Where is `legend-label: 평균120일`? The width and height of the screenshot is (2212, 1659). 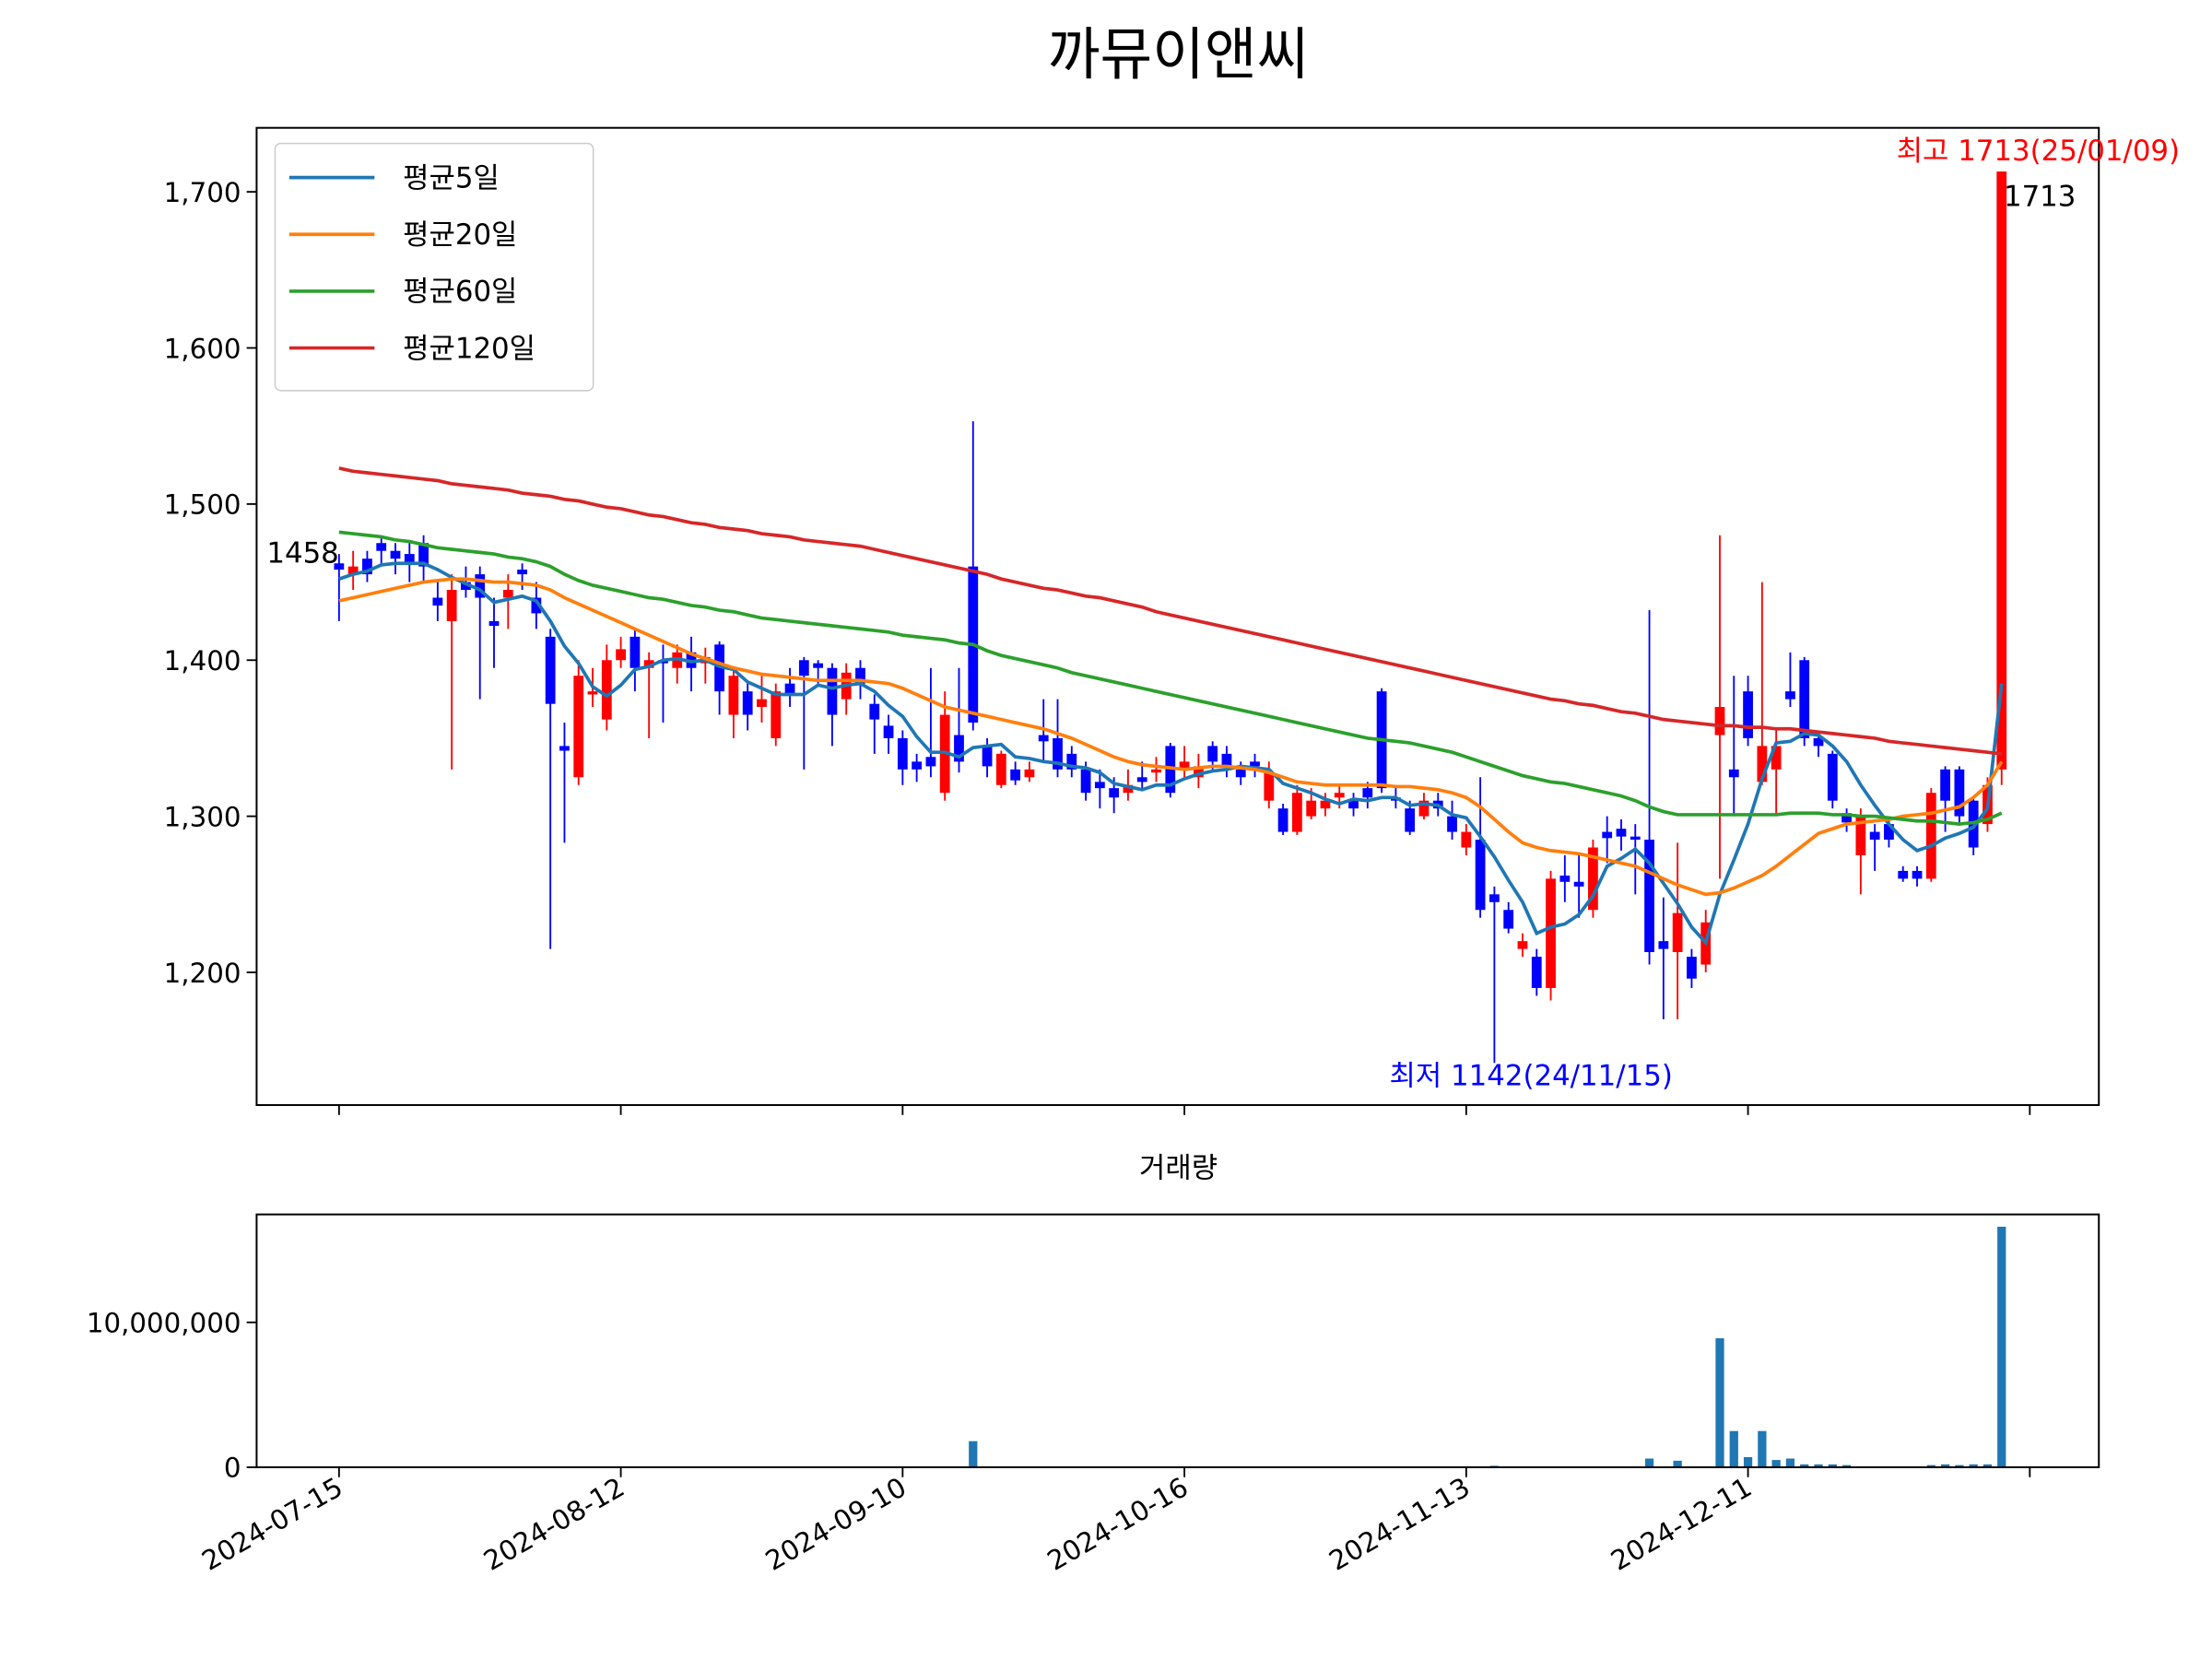
legend-label: 평균120일 is located at coordinates (469, 348).